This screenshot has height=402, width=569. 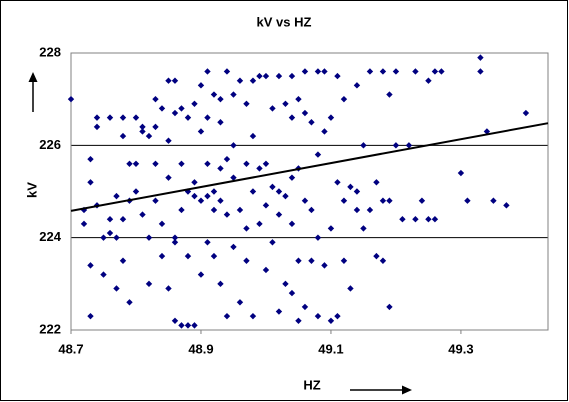 What do you see at coordinates (381, 390) in the screenshot?
I see `x-arrow` at bounding box center [381, 390].